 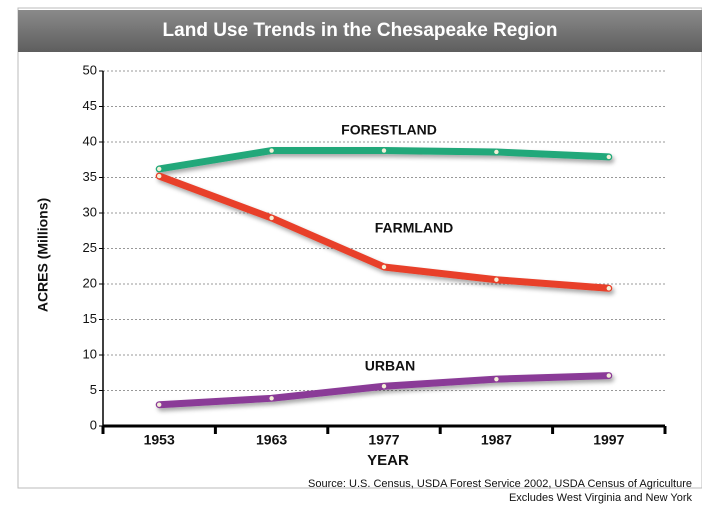 I want to click on chart-title: Land Use Trends in the Chesapeake Region, so click(x=360, y=30).